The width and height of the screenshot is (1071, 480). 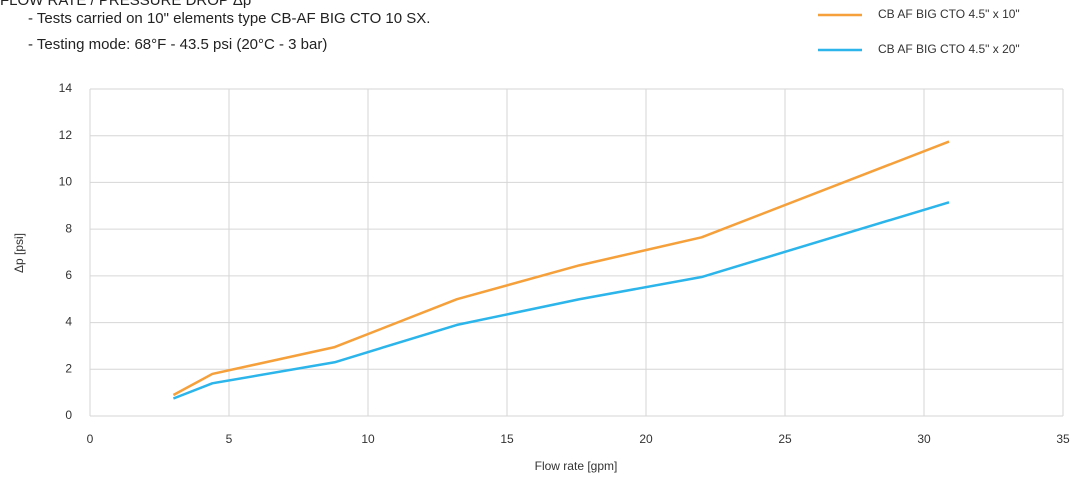 I want to click on chart-title: FLOW RATE / PRESSURE DROP Δp, so click(x=125, y=4).